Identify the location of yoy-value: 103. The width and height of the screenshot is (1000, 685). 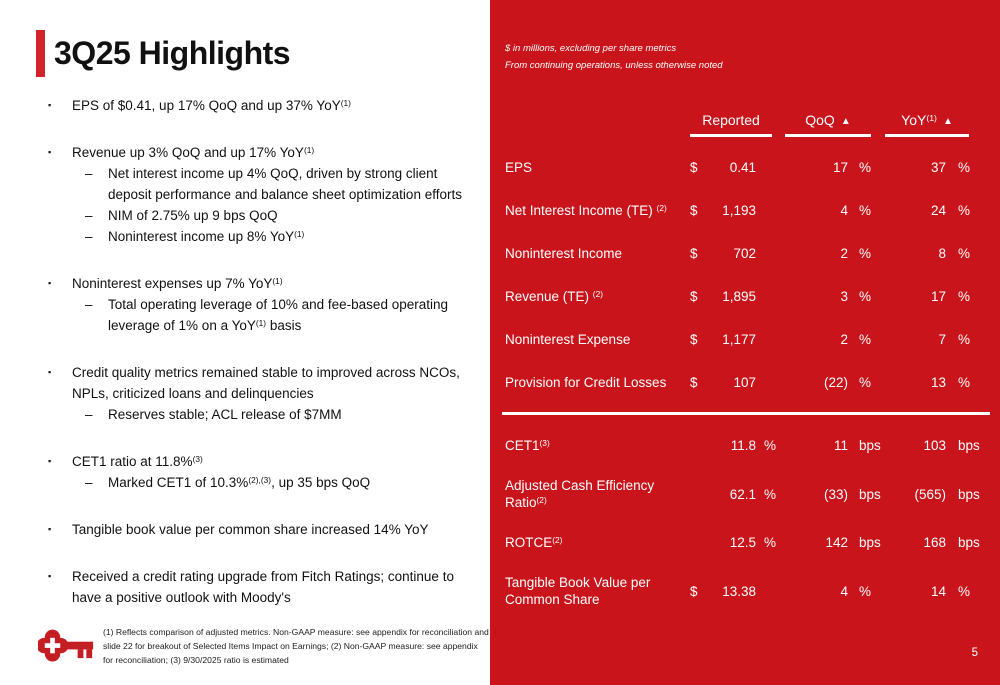
(934, 445).